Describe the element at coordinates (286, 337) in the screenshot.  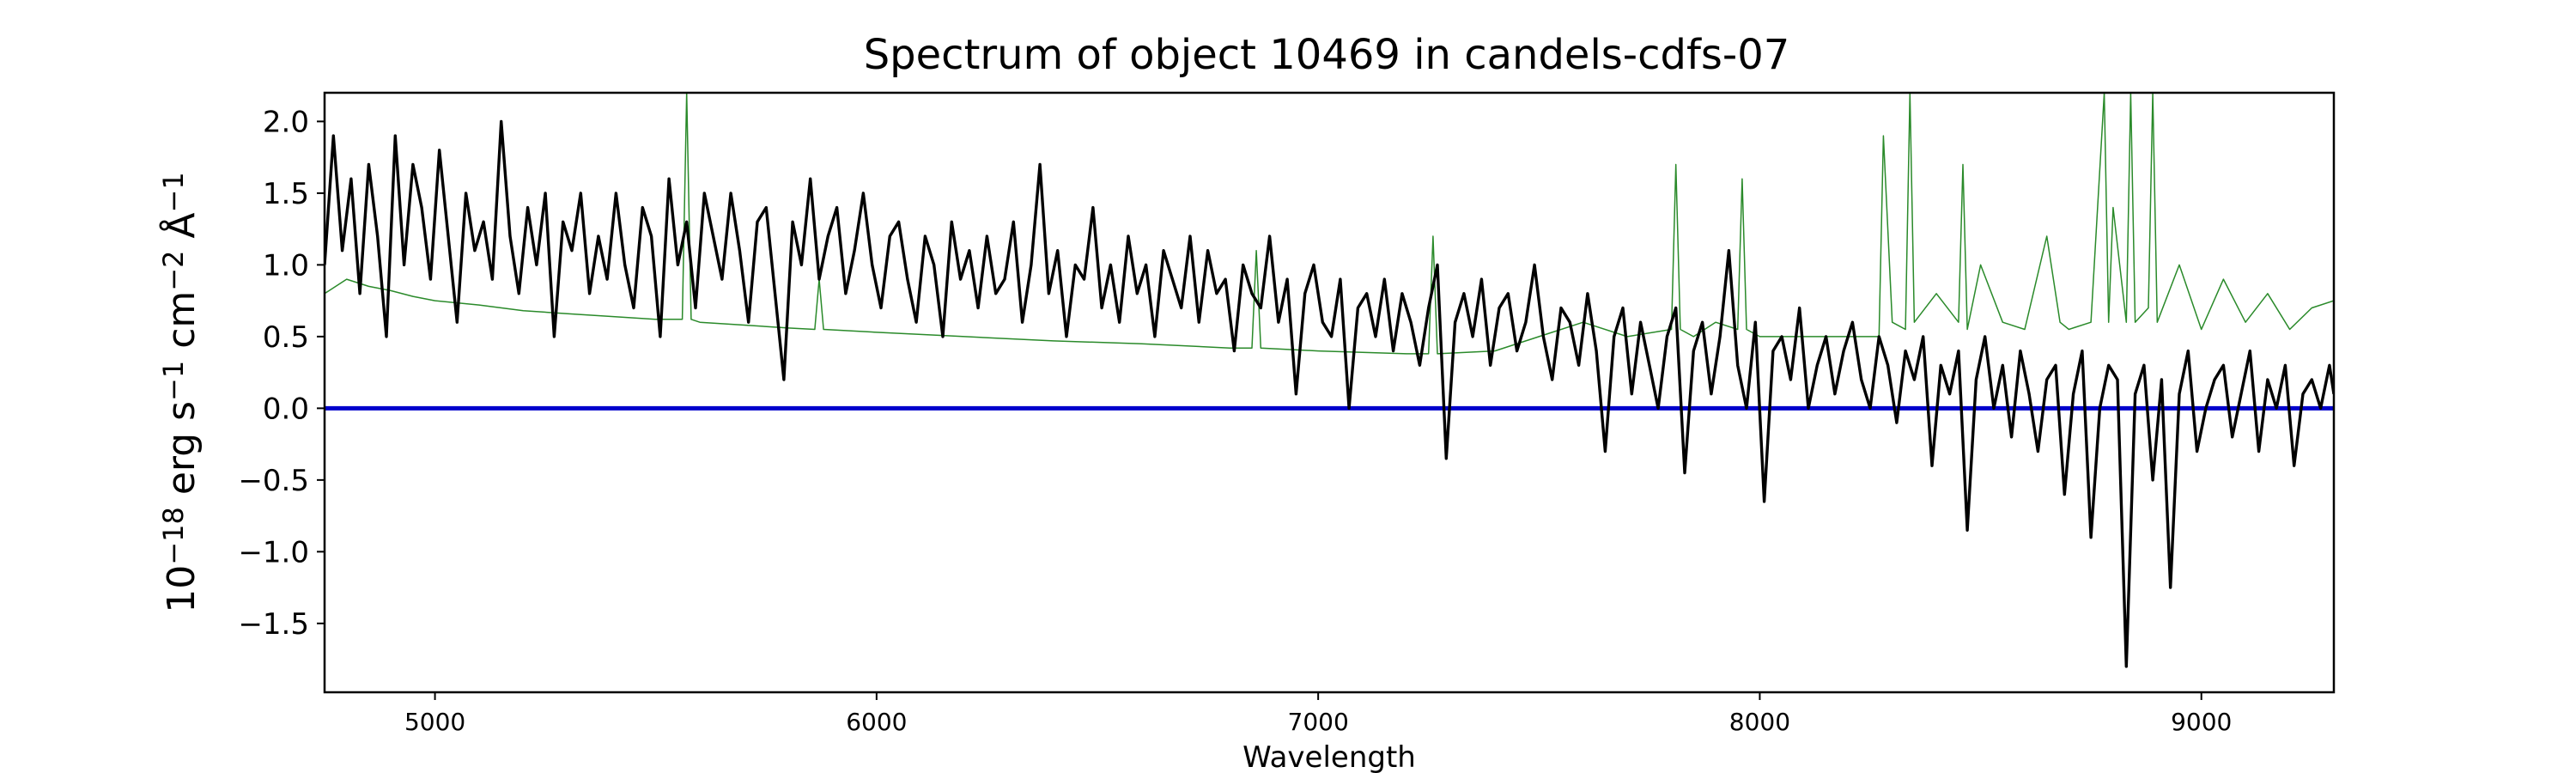
I see `y-tick-label: 0.5` at that location.